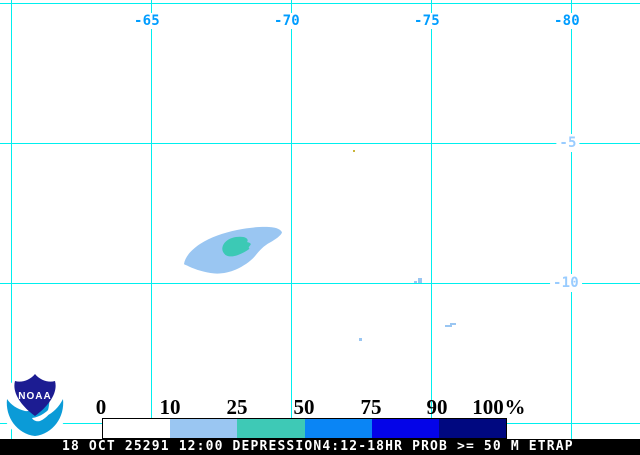 The width and height of the screenshot is (640, 455). Describe the element at coordinates (515, 407) in the screenshot. I see `percent-label: %` at that location.